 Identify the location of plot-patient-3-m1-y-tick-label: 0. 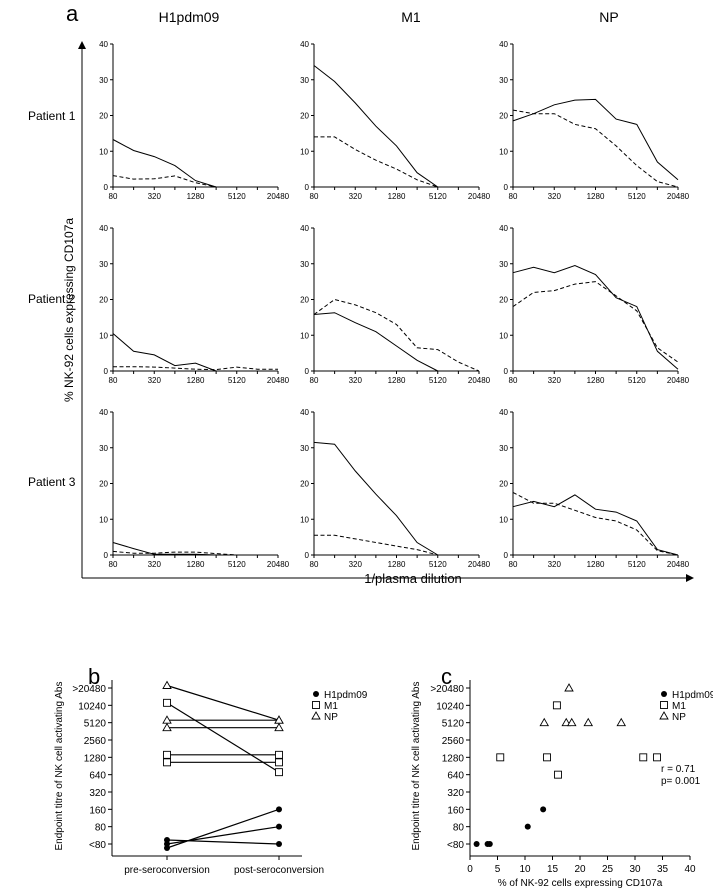
(307, 555).